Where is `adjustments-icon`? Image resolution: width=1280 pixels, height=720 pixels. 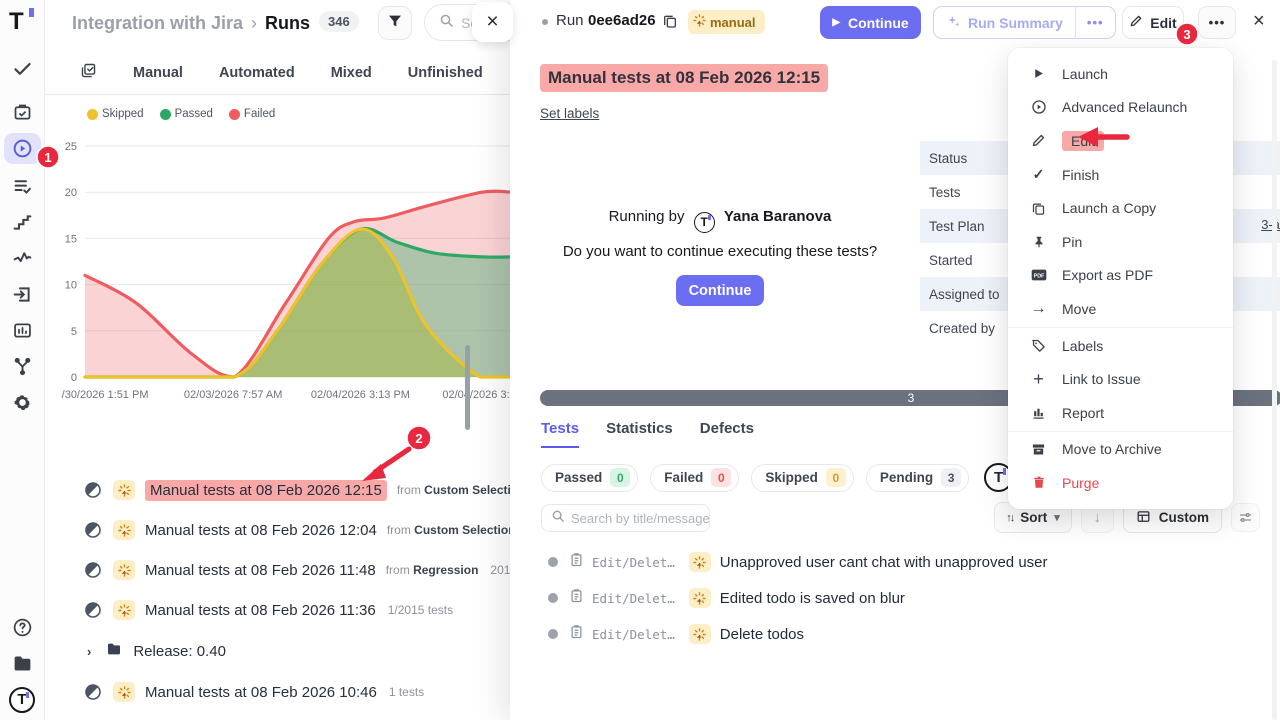 adjustments-icon is located at coordinates (1245, 517).